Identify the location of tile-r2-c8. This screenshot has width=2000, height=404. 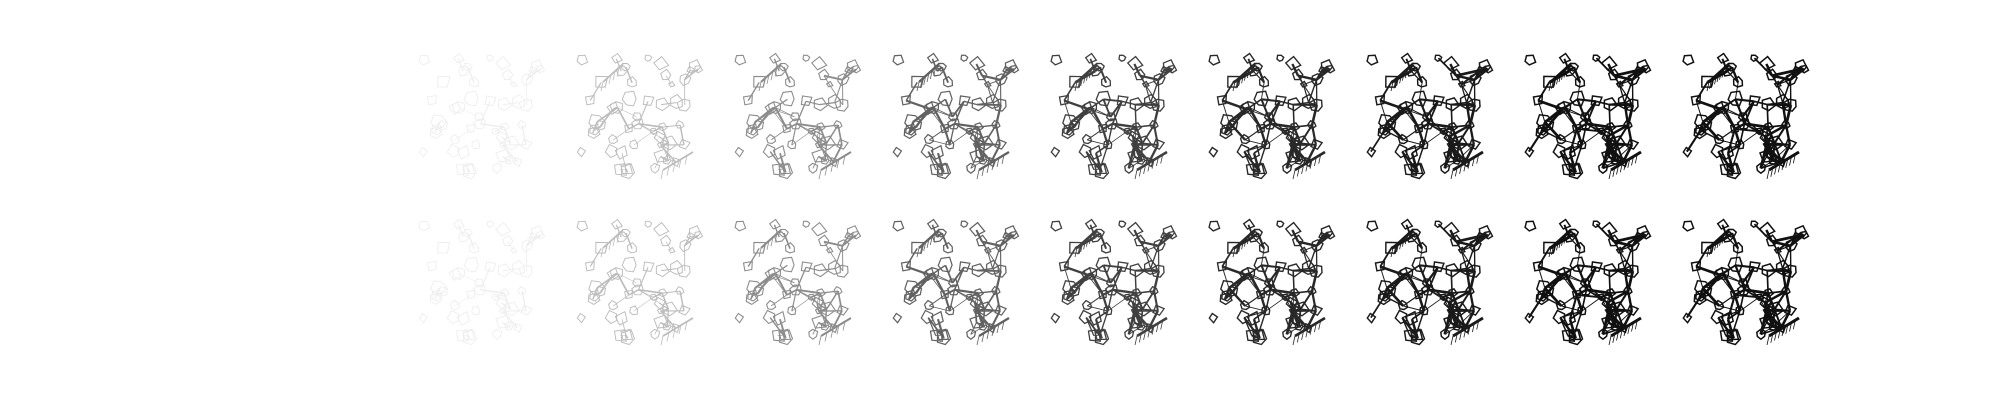
(1429, 283).